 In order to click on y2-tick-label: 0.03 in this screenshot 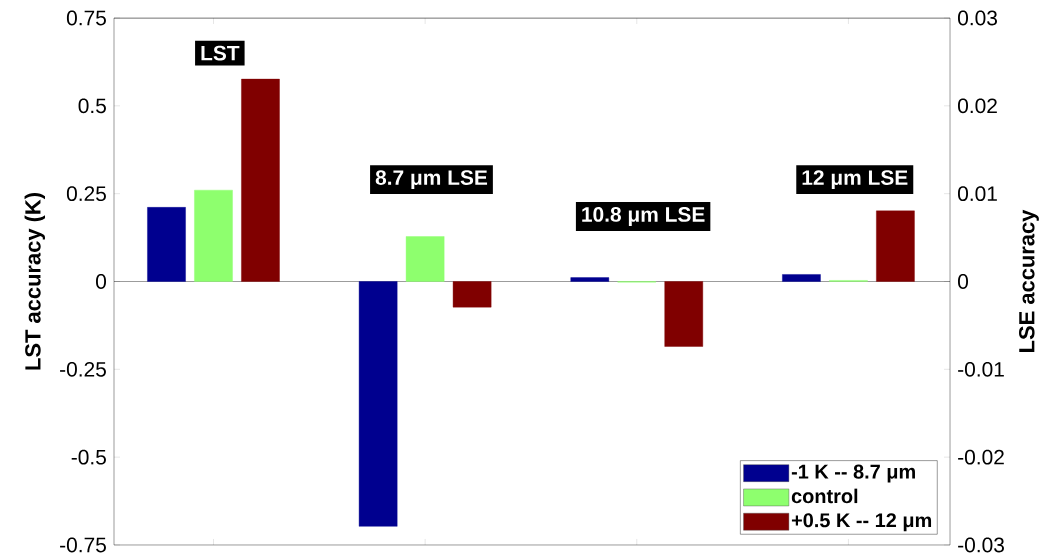, I will do `click(977, 18)`.